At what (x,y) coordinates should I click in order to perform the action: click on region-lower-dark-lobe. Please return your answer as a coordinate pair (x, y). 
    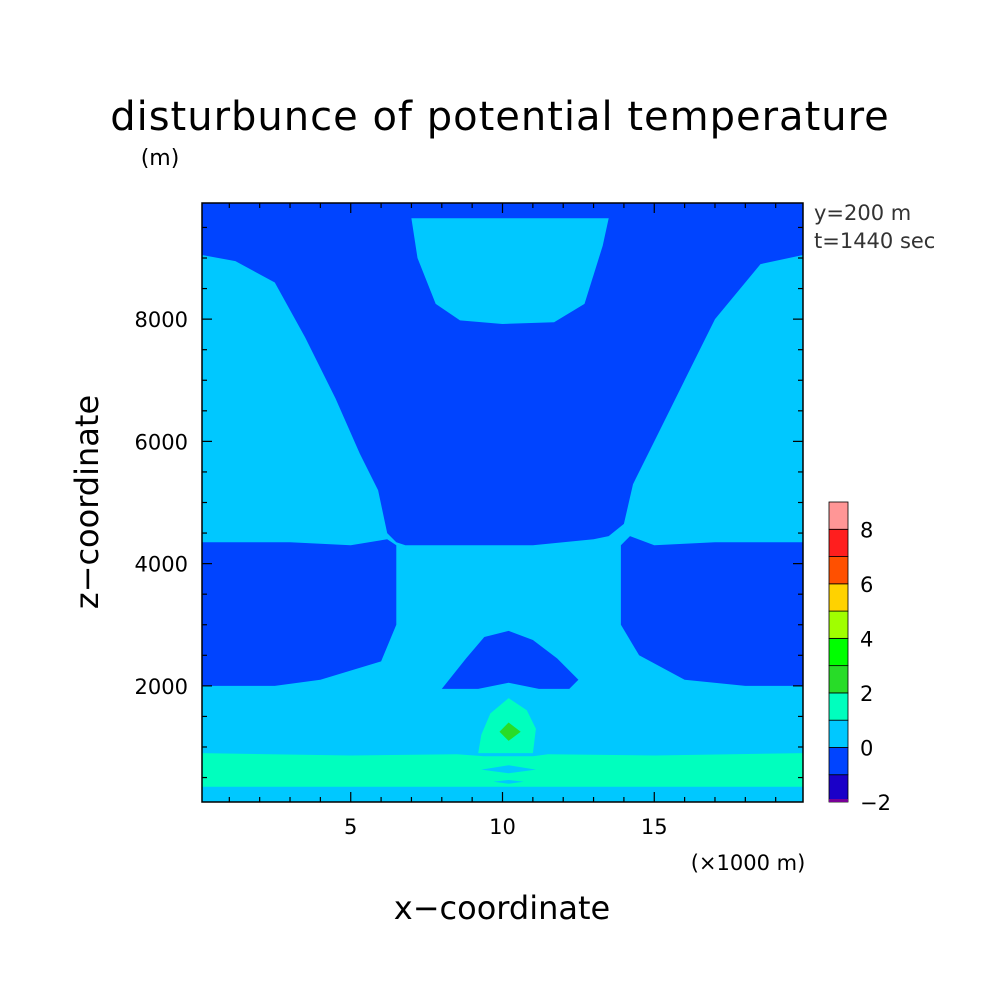
    Looking at the image, I should click on (510, 659).